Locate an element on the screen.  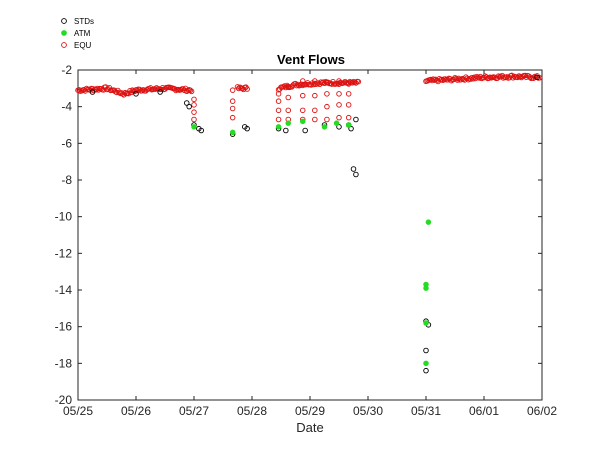
y-tick-label: -12 is located at coordinates (64, 253).